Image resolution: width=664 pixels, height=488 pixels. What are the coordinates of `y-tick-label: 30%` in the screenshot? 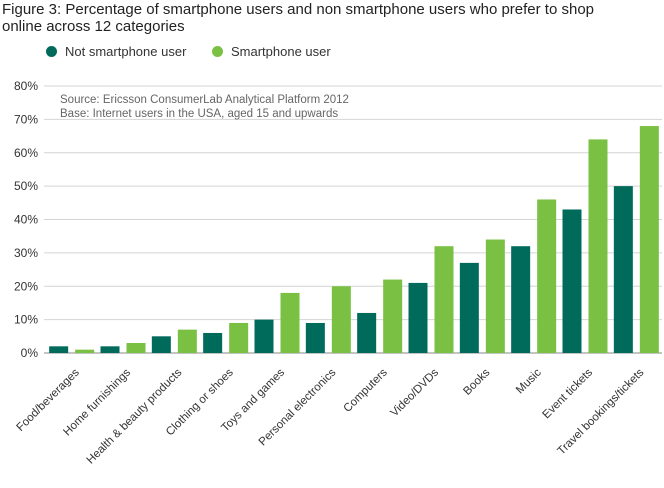 It's located at (26, 253).